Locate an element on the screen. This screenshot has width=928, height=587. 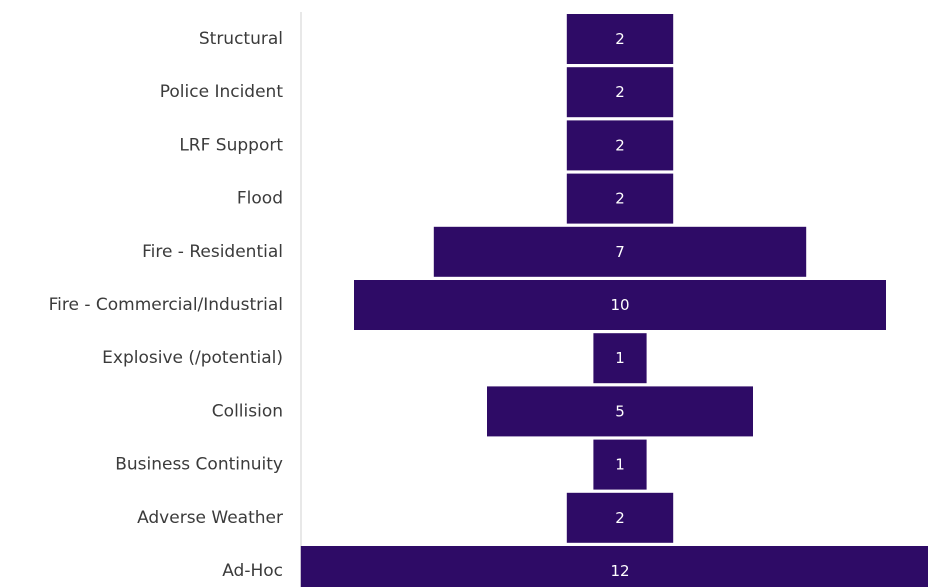
bar-business-continuity is located at coordinates (620, 464).